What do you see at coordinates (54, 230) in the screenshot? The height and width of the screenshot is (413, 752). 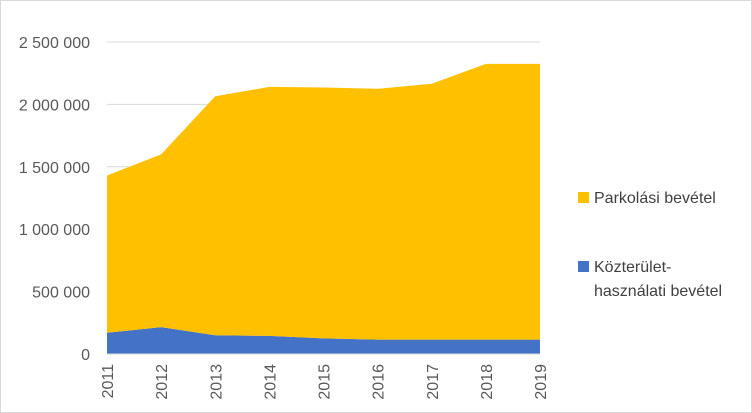 I see `y-tick-label: 1 000 000` at bounding box center [54, 230].